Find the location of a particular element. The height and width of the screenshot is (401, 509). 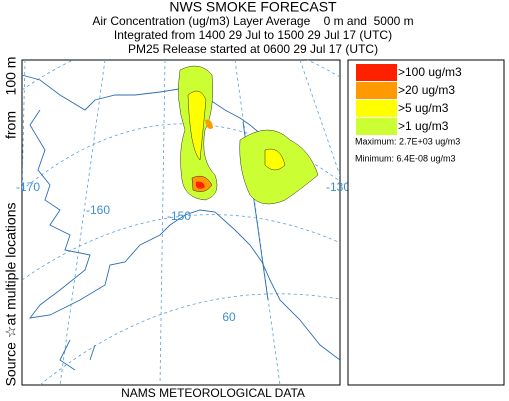

side-label-part: 100 m is located at coordinates (11, 76).